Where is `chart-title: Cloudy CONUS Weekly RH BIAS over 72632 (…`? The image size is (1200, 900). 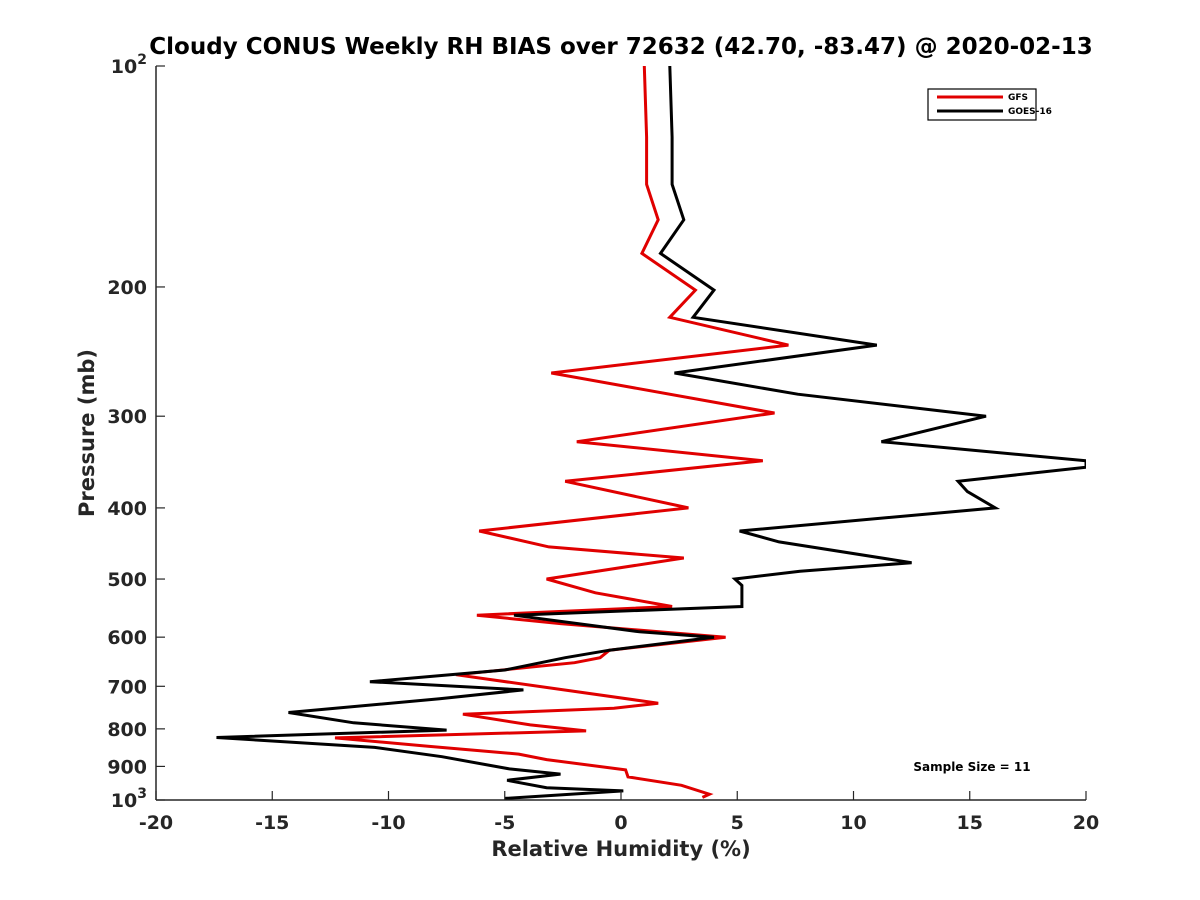
chart-title: Cloudy CONUS Weekly RH BIAS over 72632 (… is located at coordinates (620, 47).